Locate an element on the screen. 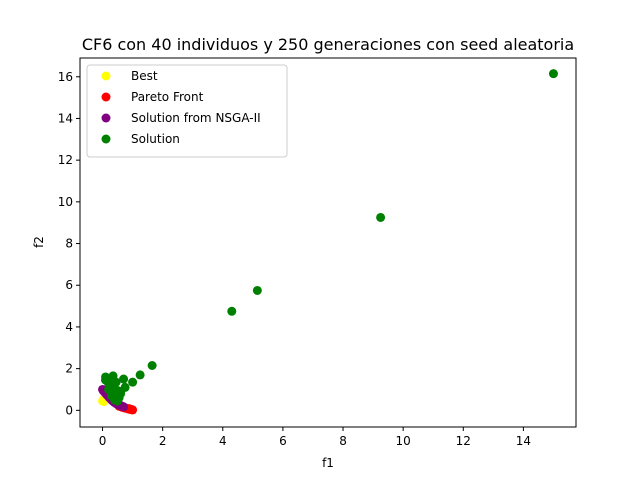  y-tick-label: 0 is located at coordinates (69, 410).